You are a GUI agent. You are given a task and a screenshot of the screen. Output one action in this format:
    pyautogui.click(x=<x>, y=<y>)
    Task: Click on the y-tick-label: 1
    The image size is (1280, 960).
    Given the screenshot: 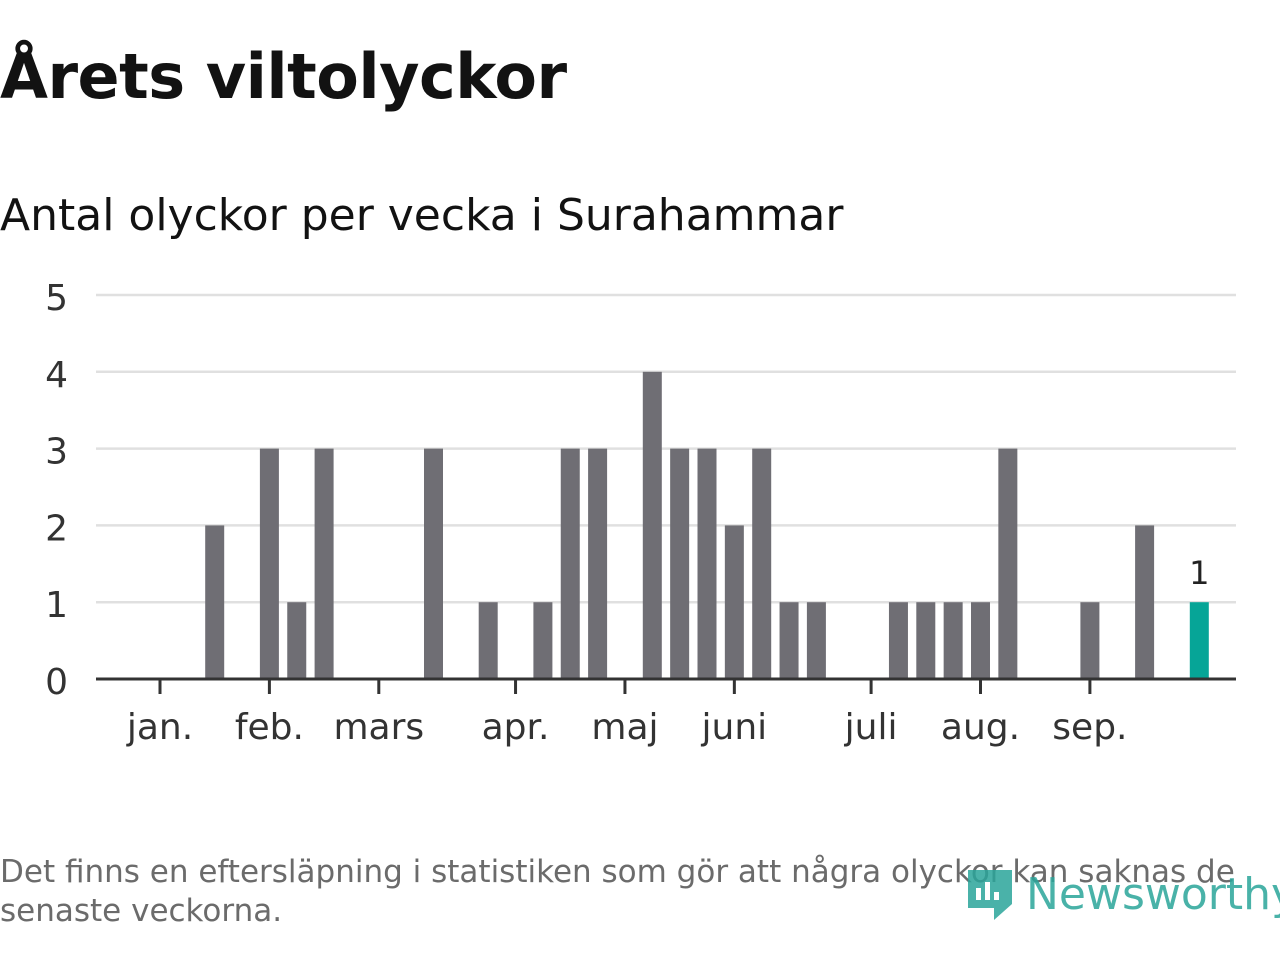 What is the action you would take?
    pyautogui.click(x=56, y=605)
    